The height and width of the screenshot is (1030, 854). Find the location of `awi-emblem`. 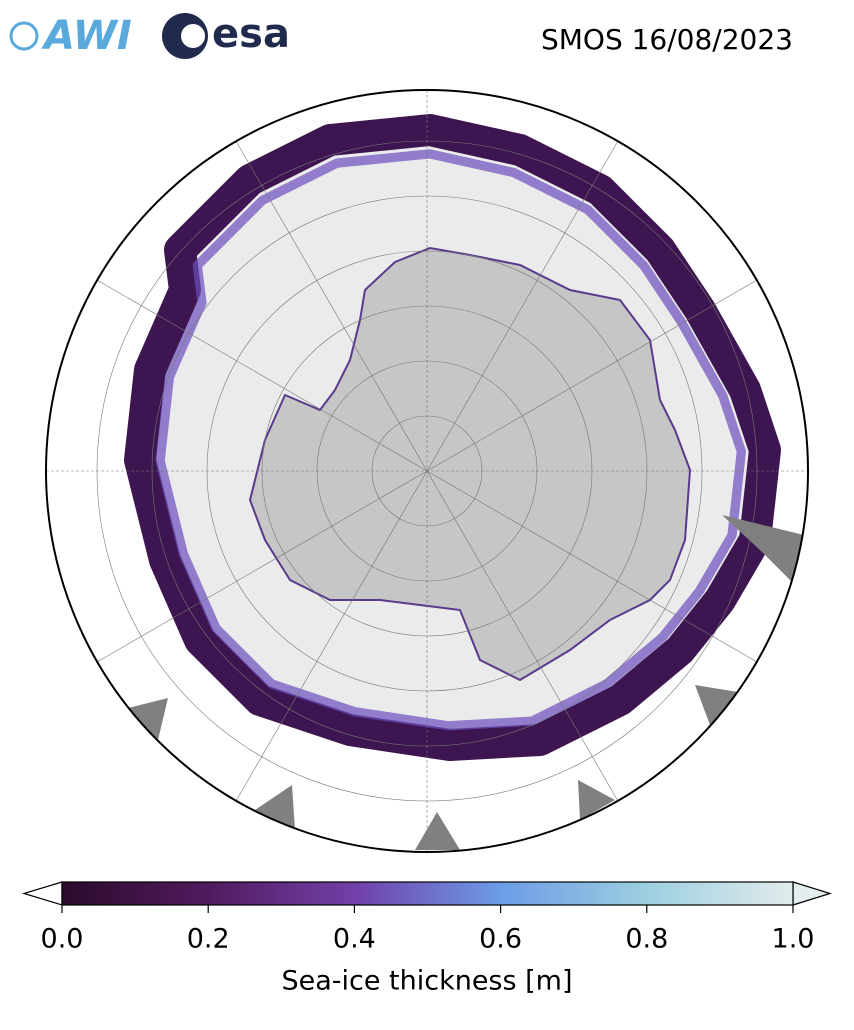

awi-emblem is located at coordinates (24, 36).